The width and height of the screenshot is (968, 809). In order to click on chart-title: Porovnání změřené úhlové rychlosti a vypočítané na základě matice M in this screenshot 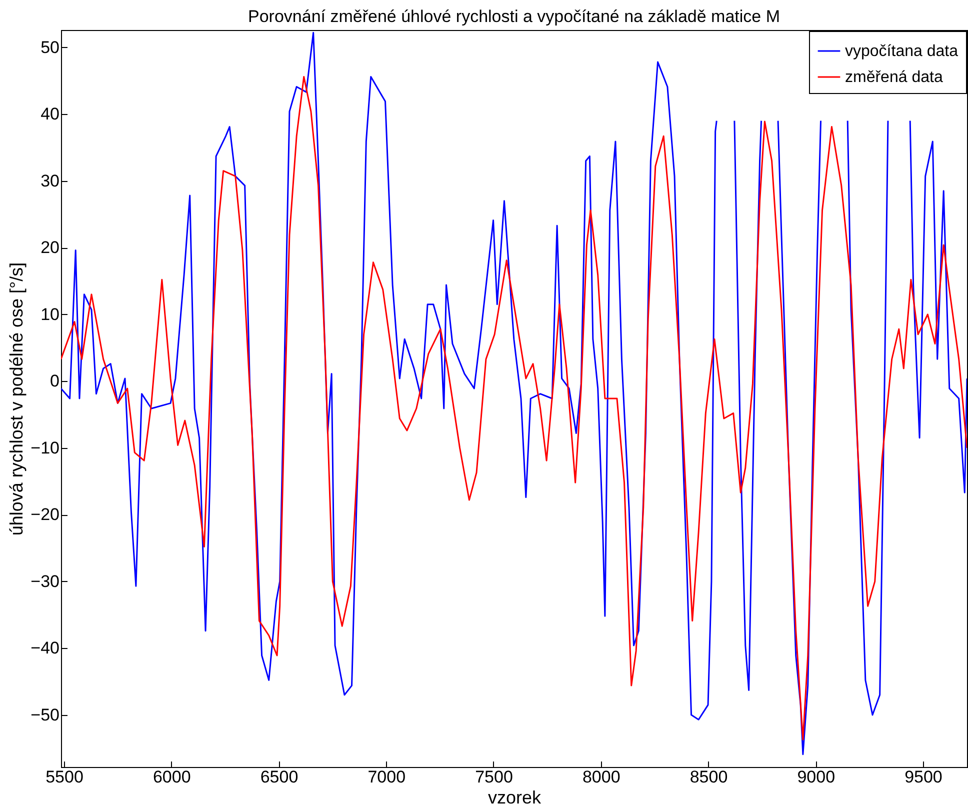, I will do `click(514, 16)`.